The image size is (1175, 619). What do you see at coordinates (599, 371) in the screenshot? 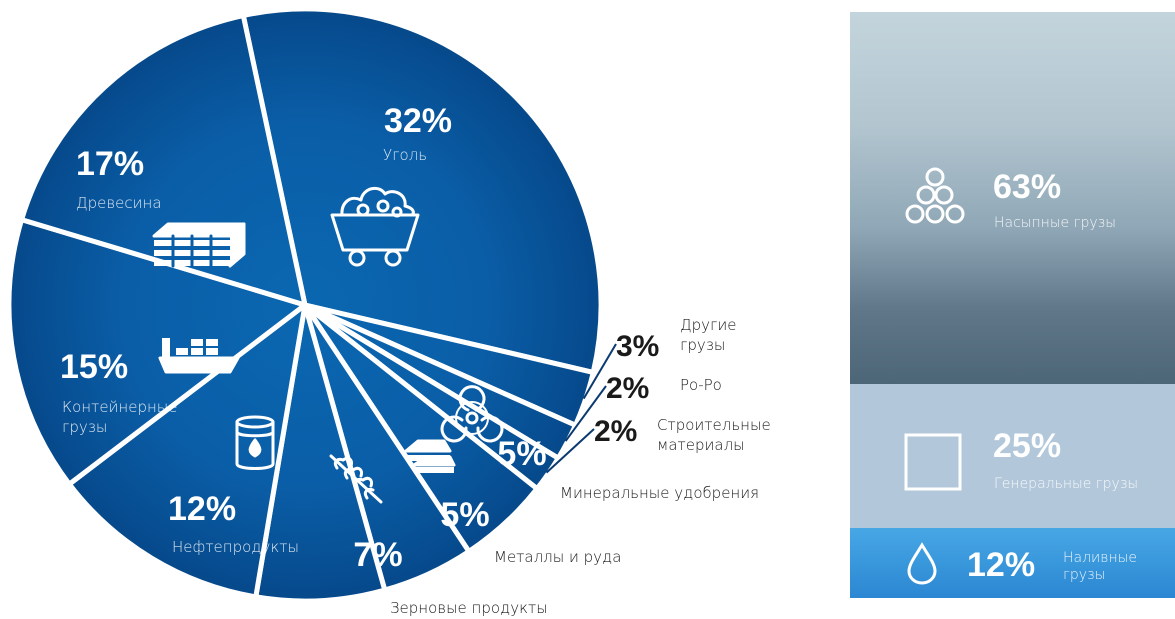
I see `slice-2-leader-line` at bounding box center [599, 371].